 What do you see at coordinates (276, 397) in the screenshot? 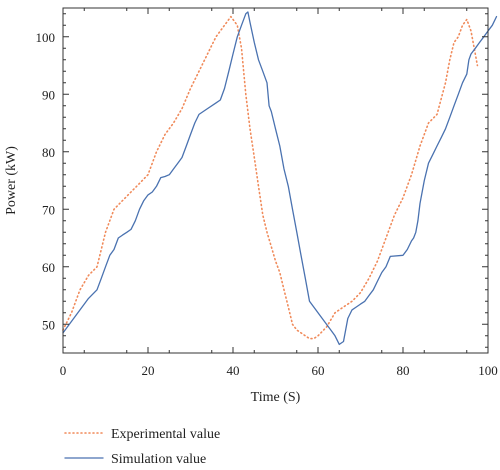
I see `x-axis-title: Time (S)` at bounding box center [276, 397].